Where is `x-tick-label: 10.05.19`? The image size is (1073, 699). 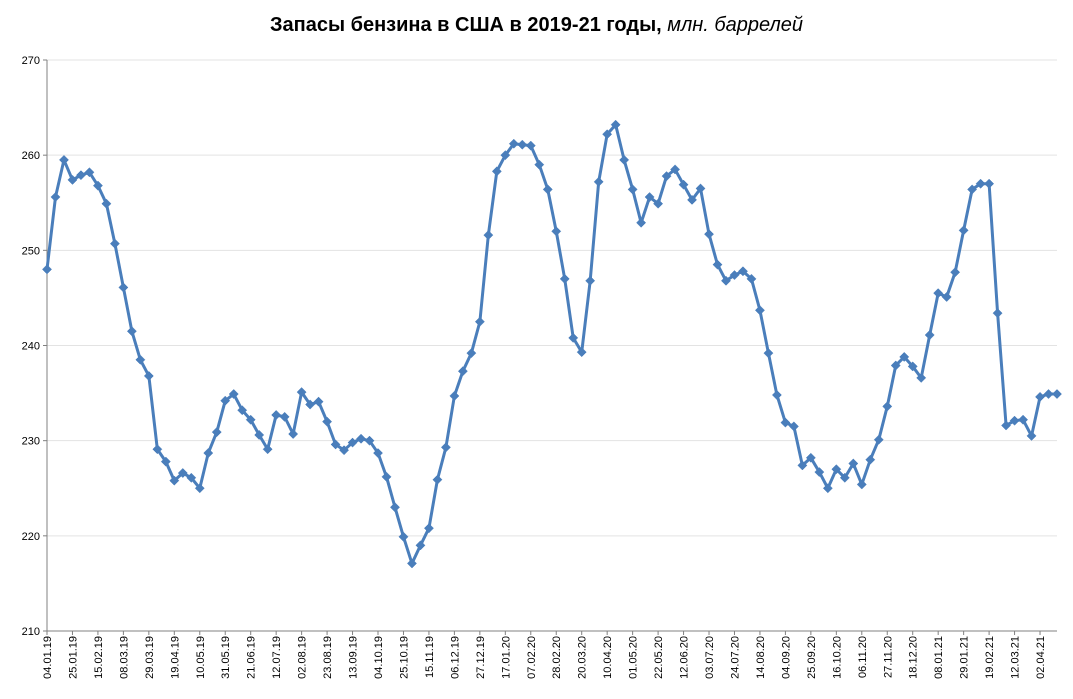
x-tick-label: 10.05.19 is located at coordinates (201, 657).